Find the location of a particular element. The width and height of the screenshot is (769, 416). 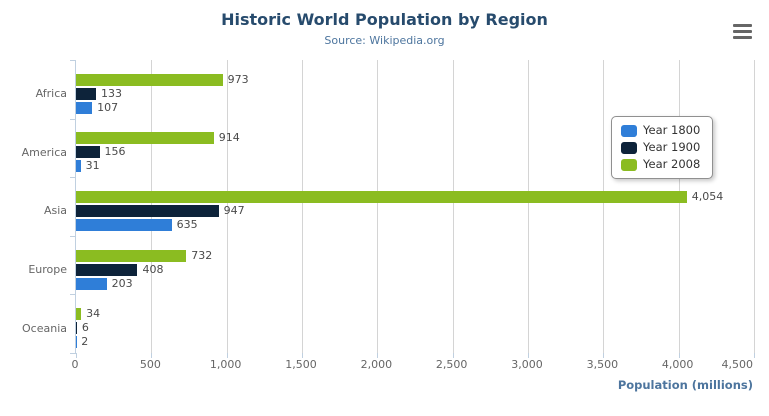

bar-row: 914 is located at coordinates (415, 138).